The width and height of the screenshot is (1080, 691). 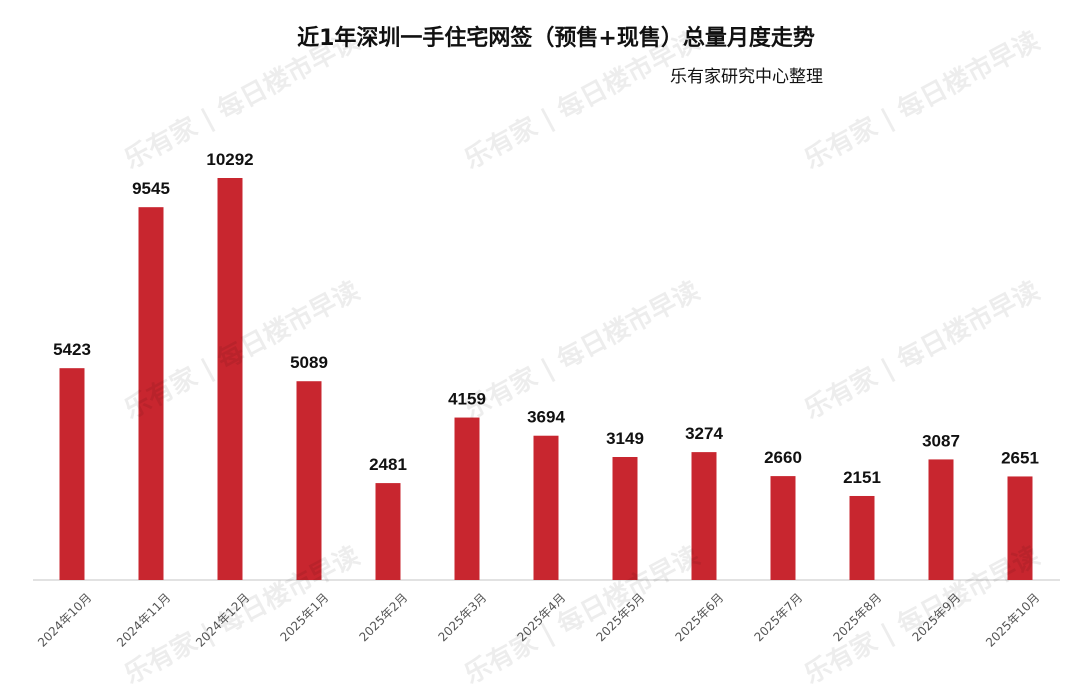 What do you see at coordinates (222, 619) in the screenshot?
I see `x-tick-label-3: 2024年12月` at bounding box center [222, 619].